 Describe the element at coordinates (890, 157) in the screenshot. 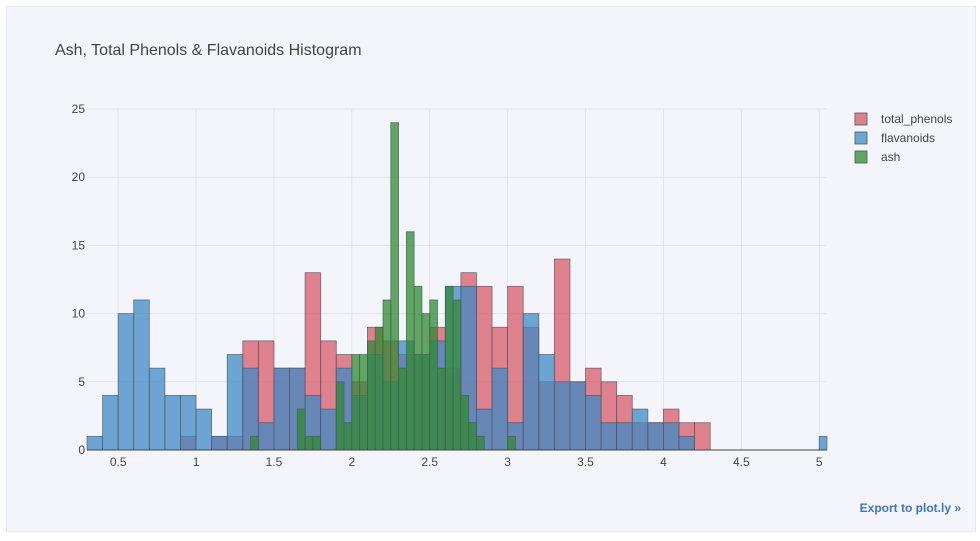

I see `legend-label: ash` at that location.